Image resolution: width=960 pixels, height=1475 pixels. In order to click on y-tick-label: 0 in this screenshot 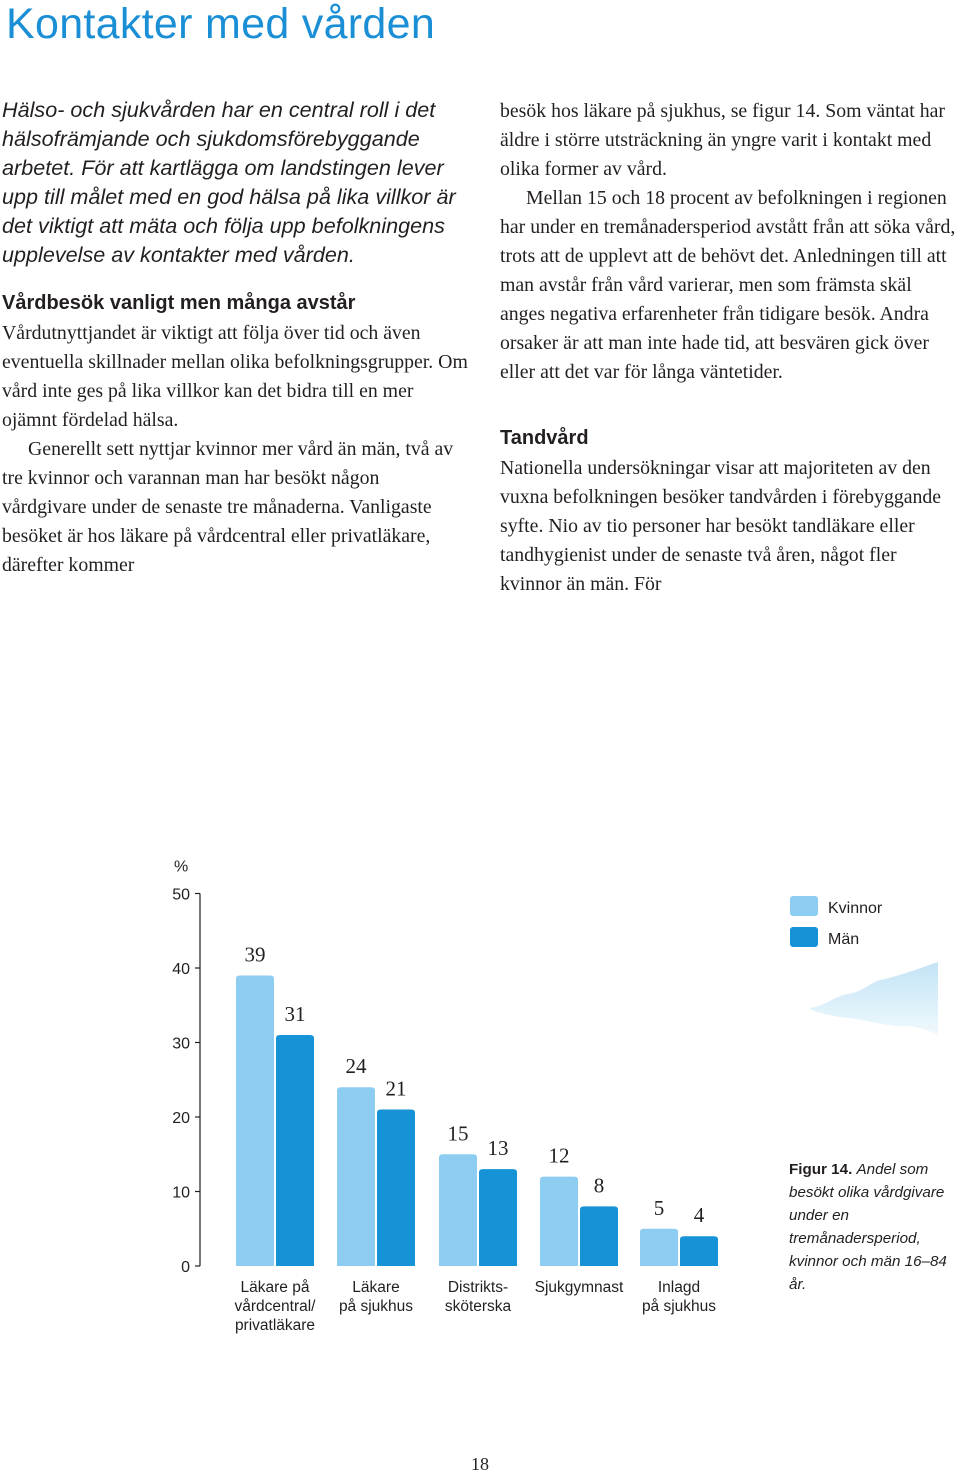, I will do `click(185, 1267)`.